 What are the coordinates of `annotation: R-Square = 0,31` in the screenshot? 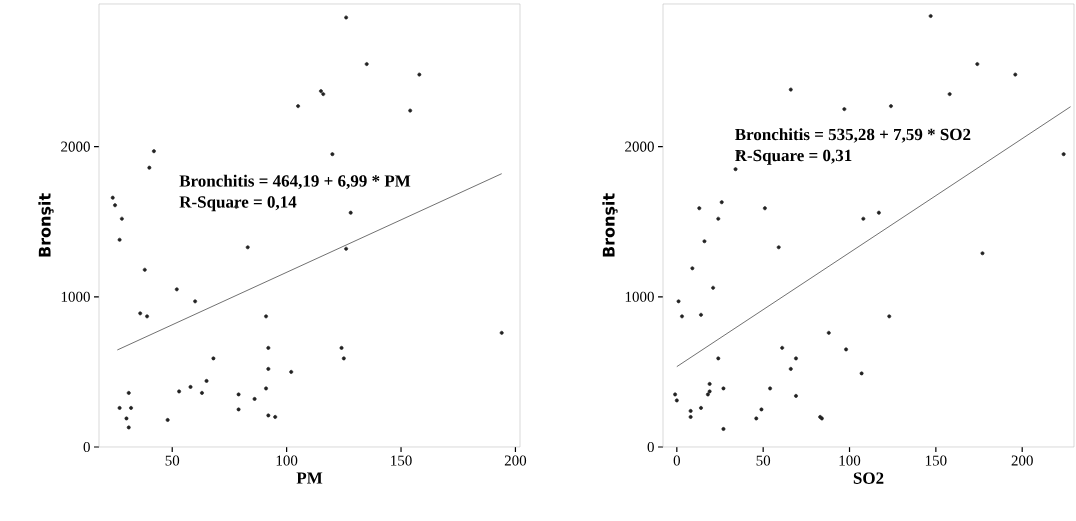 It's located at (793, 157).